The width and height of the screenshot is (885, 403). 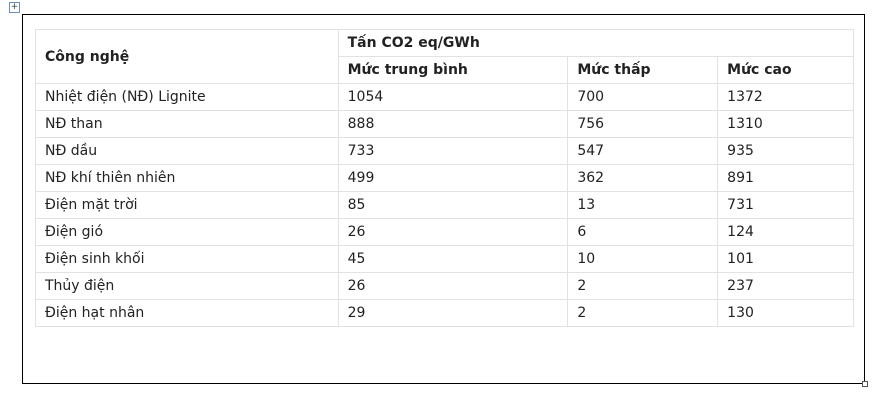 I want to click on cell: 1372, so click(x=785, y=97).